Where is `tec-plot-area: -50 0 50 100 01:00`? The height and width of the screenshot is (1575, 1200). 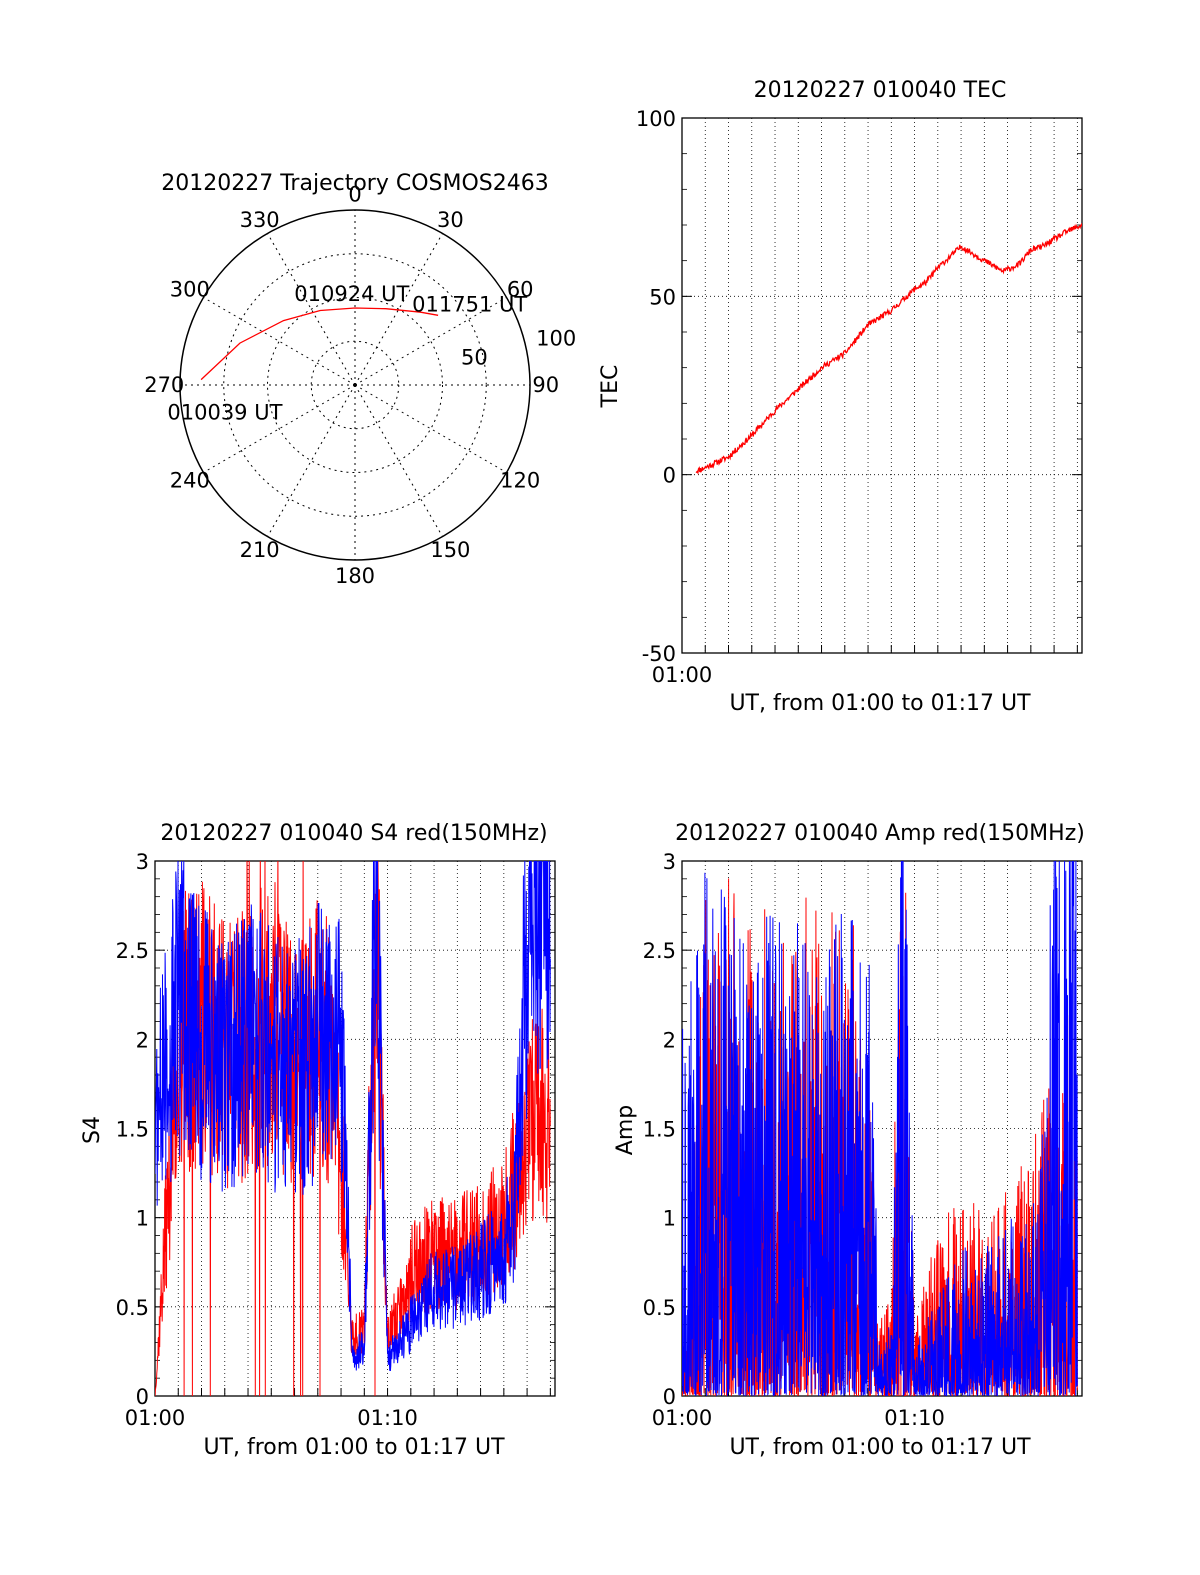 tec-plot-area: -50 0 50 100 01:00 is located at coordinates (859, 397).